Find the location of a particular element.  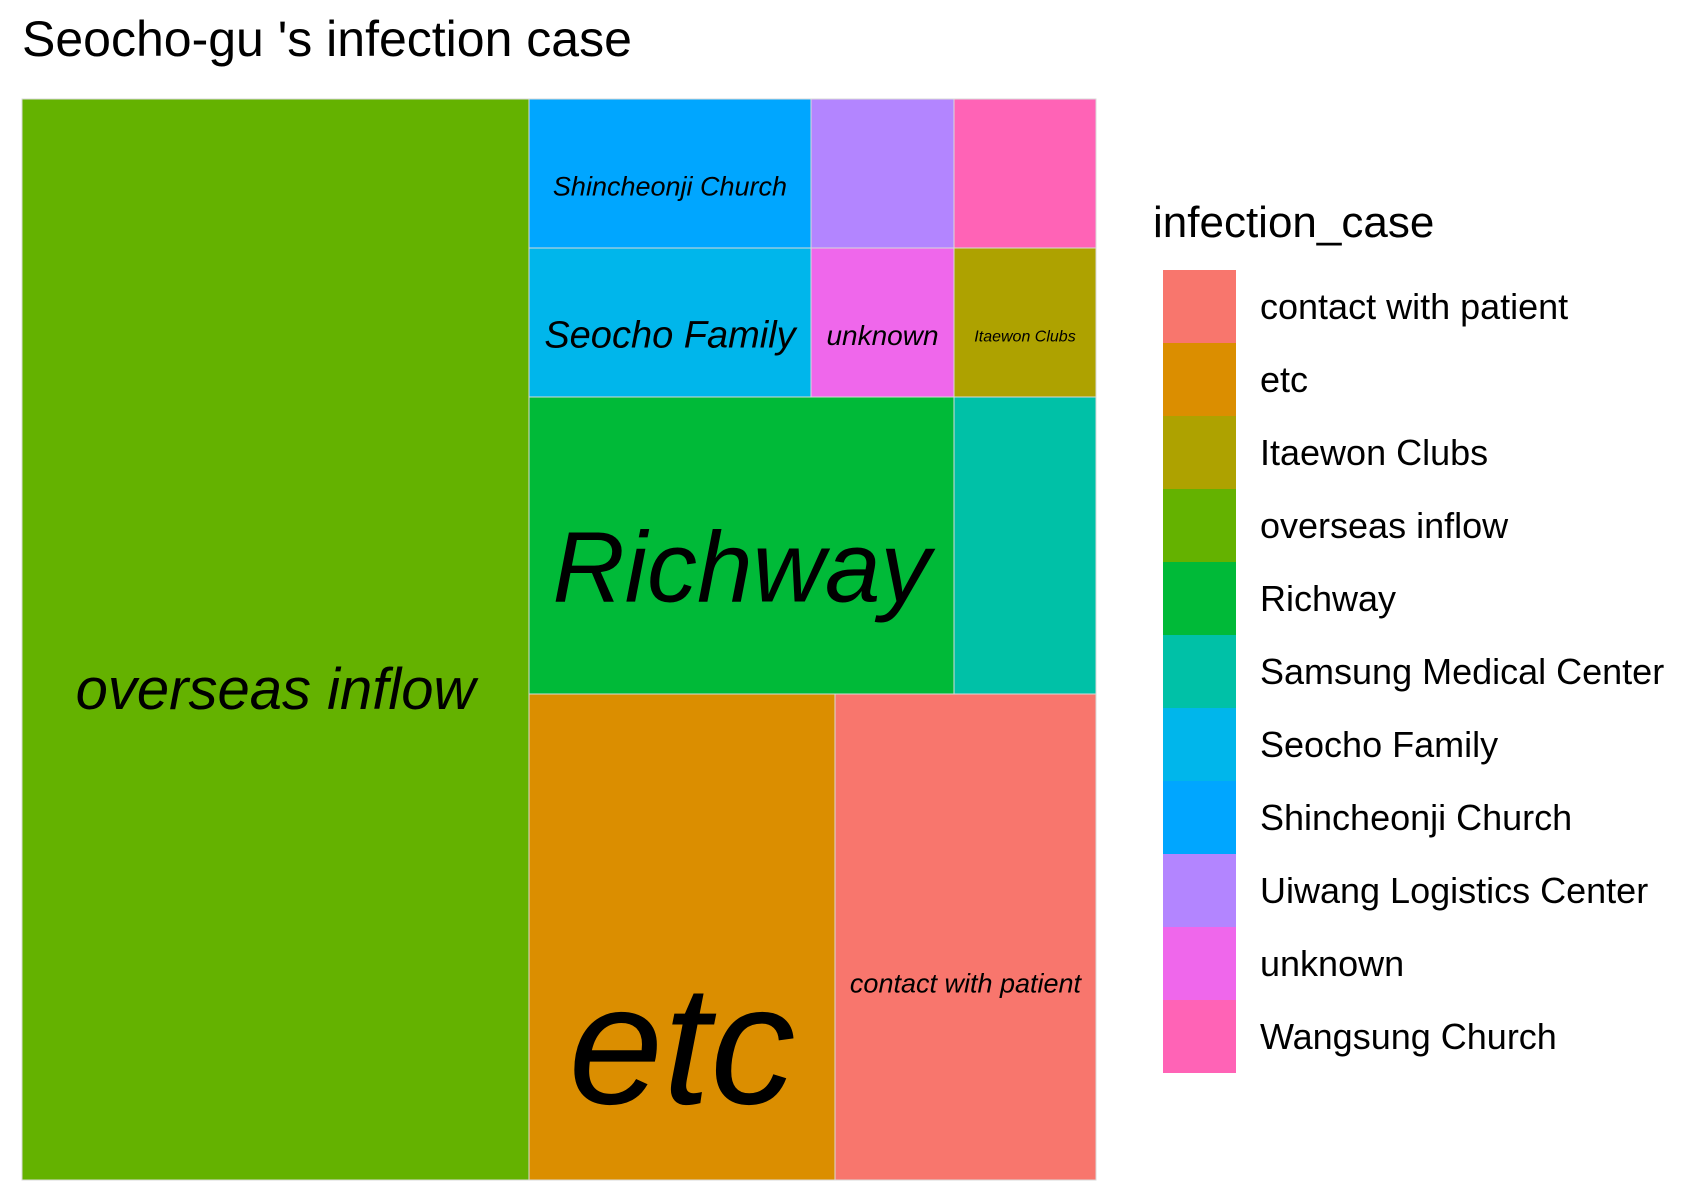

tile-samsung-medical-center is located at coordinates (1025, 545).